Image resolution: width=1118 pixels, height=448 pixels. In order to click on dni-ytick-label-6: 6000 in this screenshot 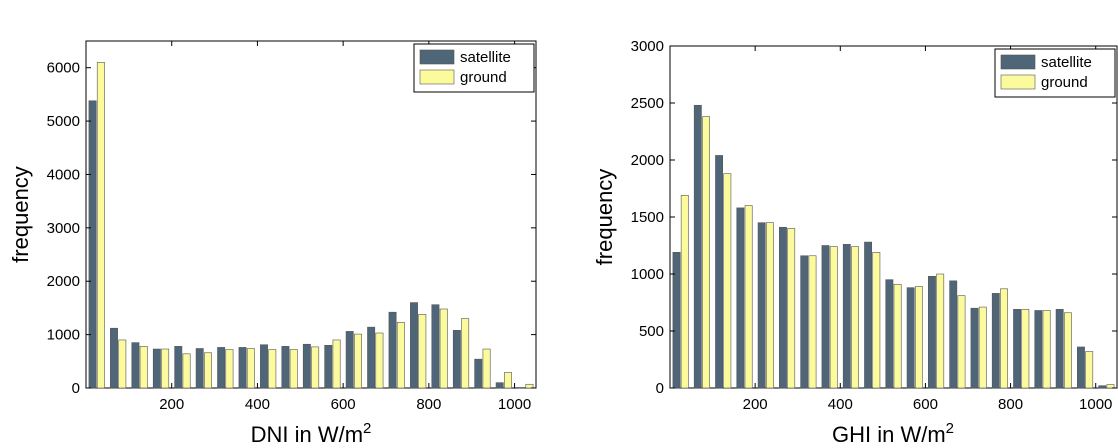, I will do `click(63, 68)`.